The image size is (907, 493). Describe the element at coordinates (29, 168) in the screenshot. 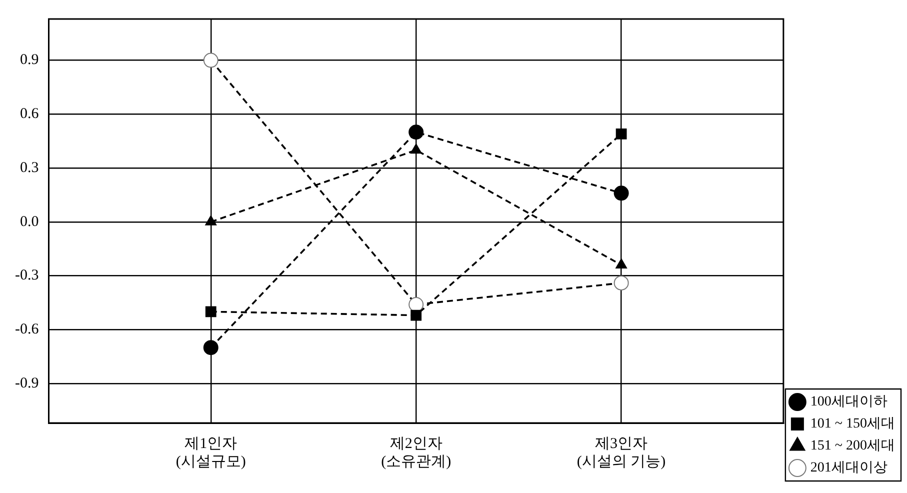

I see `y-tick-label: 0.3` at that location.